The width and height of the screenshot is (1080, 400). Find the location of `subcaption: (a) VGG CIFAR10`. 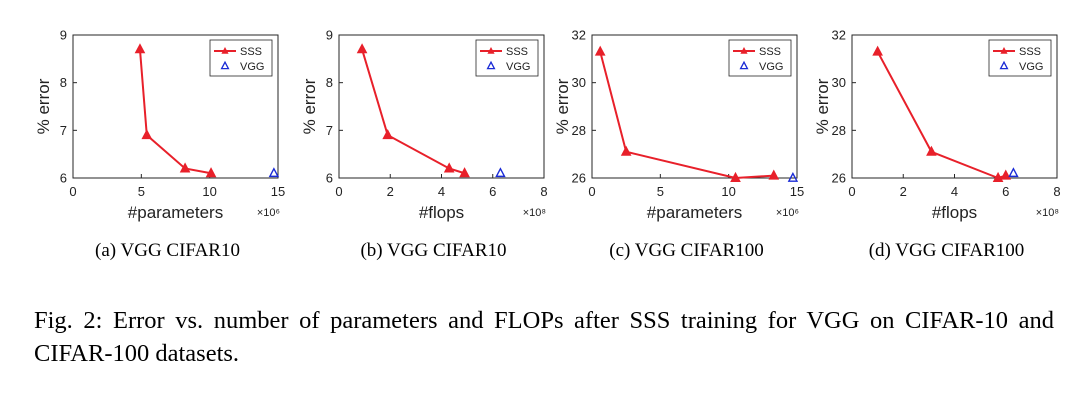

subcaption: (a) VGG CIFAR10 is located at coordinates (167, 250).